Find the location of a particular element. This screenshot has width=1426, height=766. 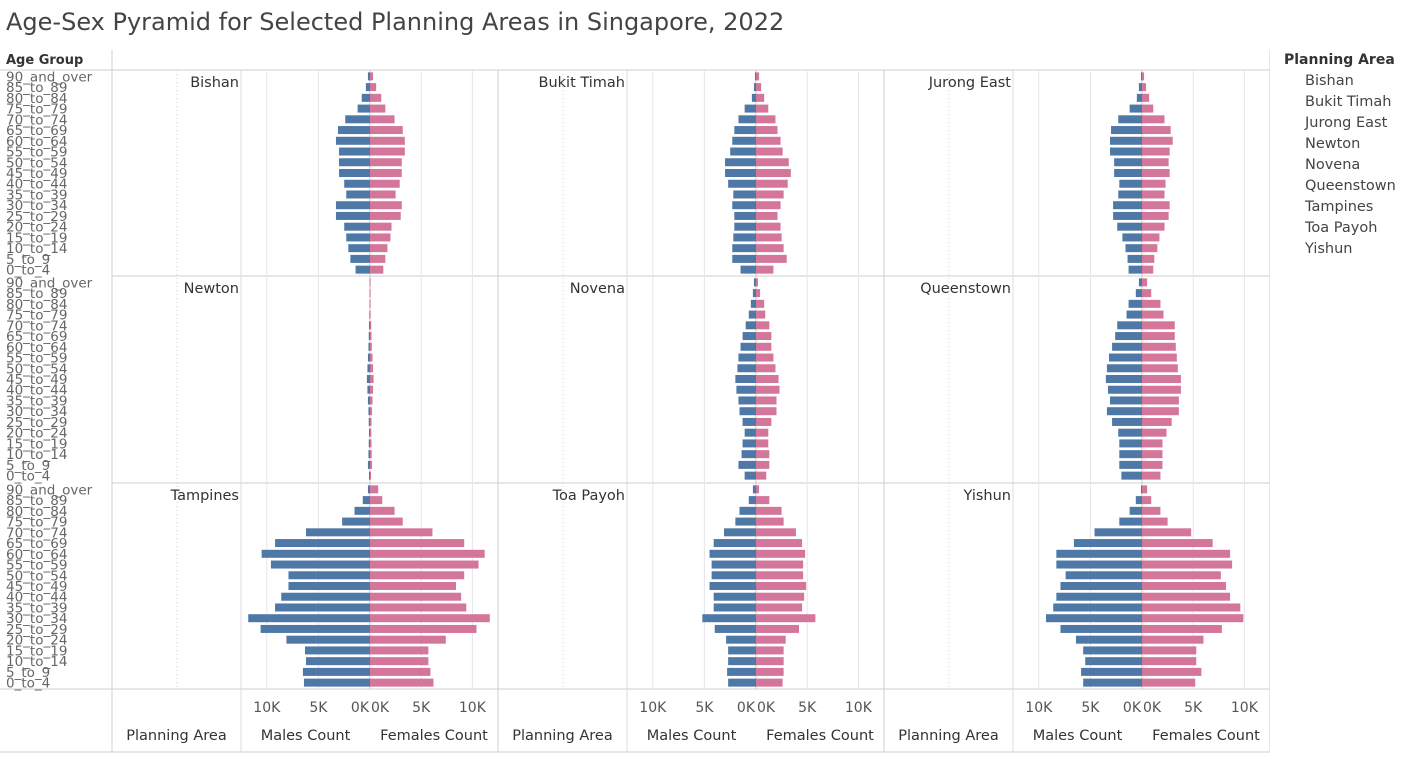

legend-item-jurong-east: Jurong East is located at coordinates (1346, 123).